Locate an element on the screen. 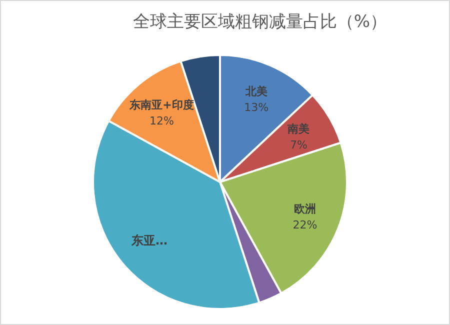 Image resolution: width=450 pixels, height=325 pixels. data-label: 13% is located at coordinates (256, 107).